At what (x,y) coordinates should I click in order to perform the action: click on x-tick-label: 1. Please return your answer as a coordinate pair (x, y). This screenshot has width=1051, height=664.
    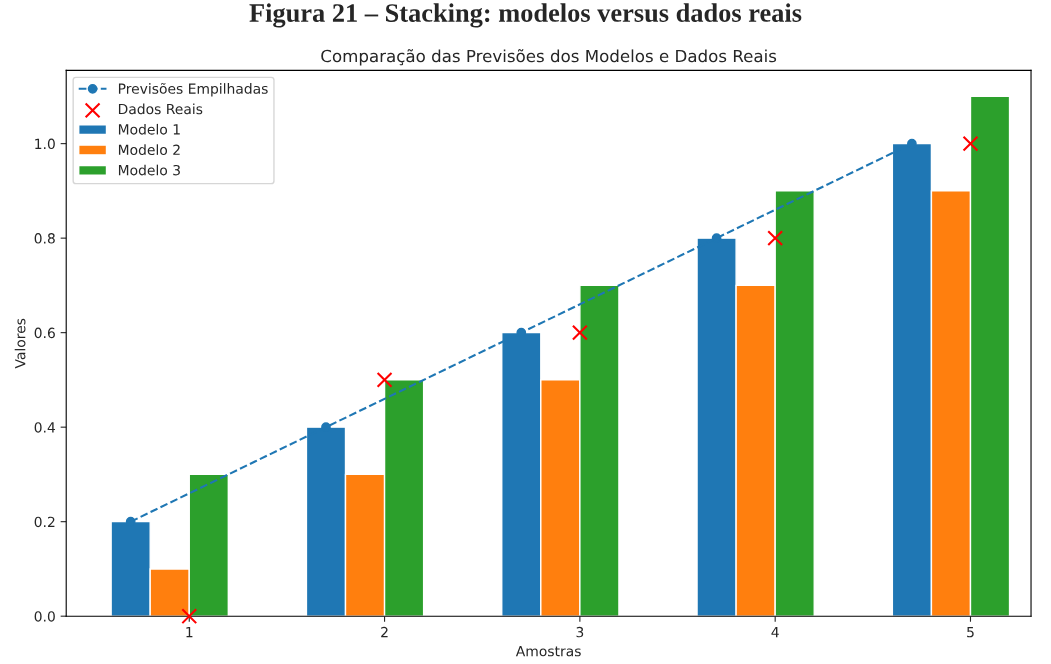
    Looking at the image, I should click on (189, 632).